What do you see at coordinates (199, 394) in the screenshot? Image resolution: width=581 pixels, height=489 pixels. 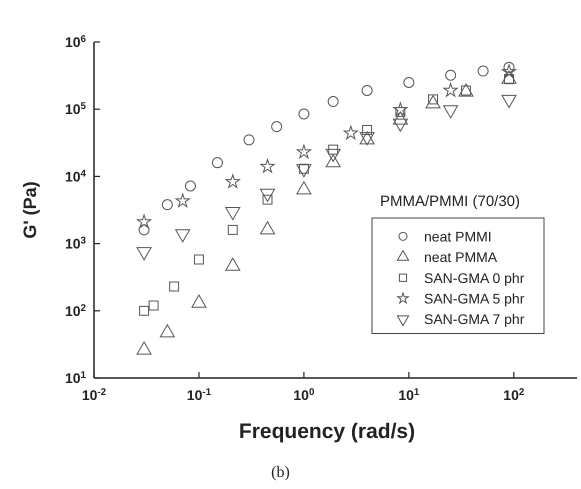 I see `x-tick-label: 10$^{-1}$` at bounding box center [199, 394].